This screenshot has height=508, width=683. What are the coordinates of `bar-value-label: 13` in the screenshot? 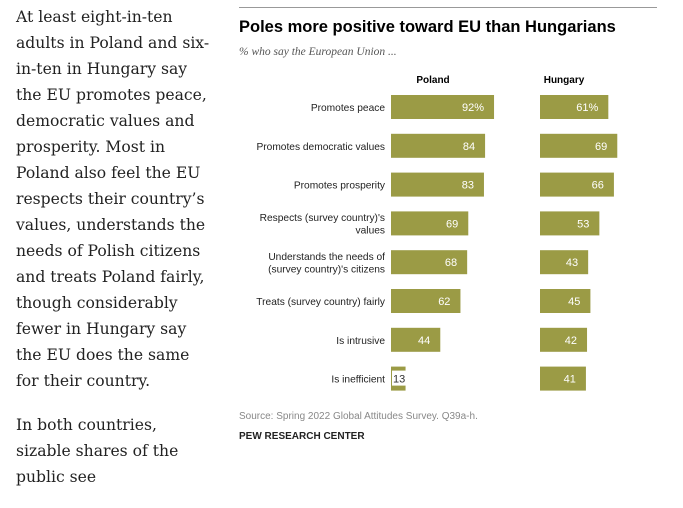 It's located at (399, 380).